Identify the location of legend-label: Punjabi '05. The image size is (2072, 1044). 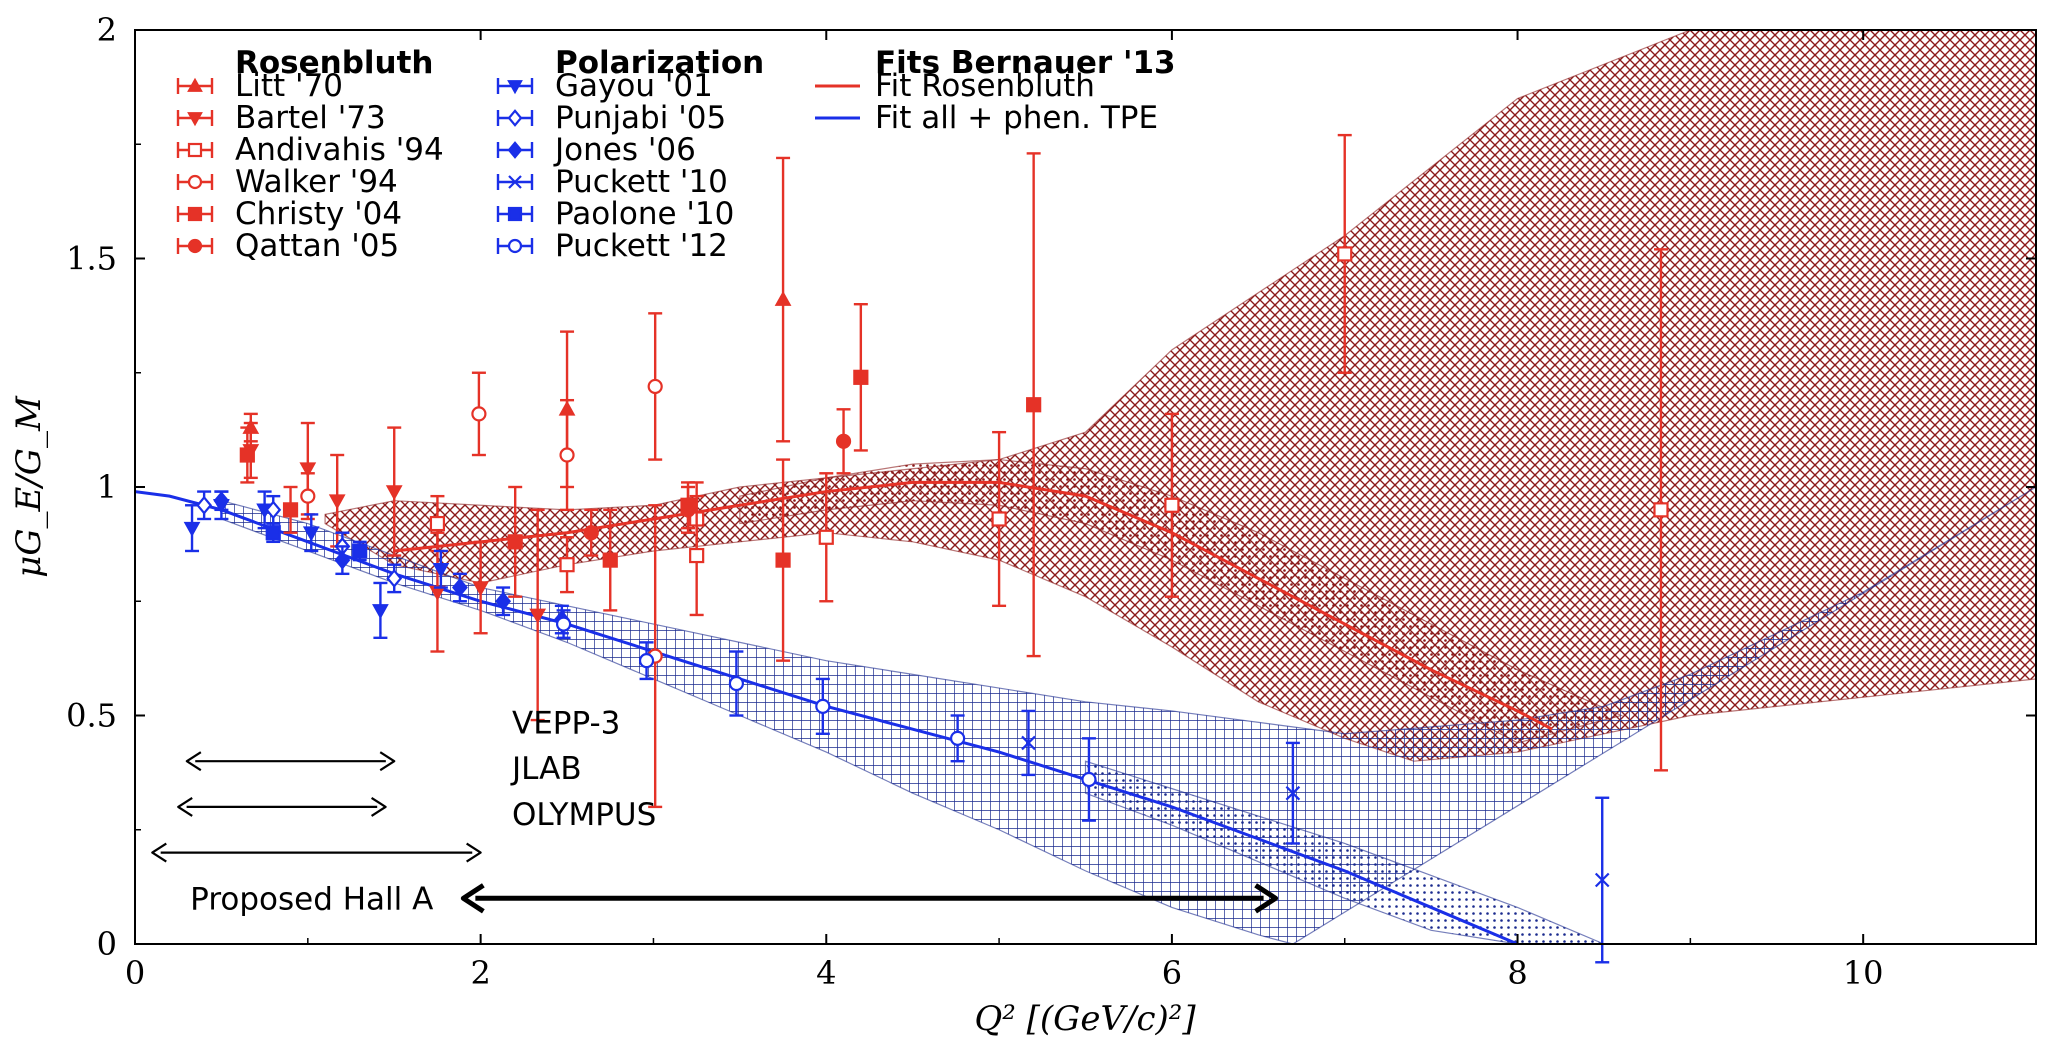
(640, 118).